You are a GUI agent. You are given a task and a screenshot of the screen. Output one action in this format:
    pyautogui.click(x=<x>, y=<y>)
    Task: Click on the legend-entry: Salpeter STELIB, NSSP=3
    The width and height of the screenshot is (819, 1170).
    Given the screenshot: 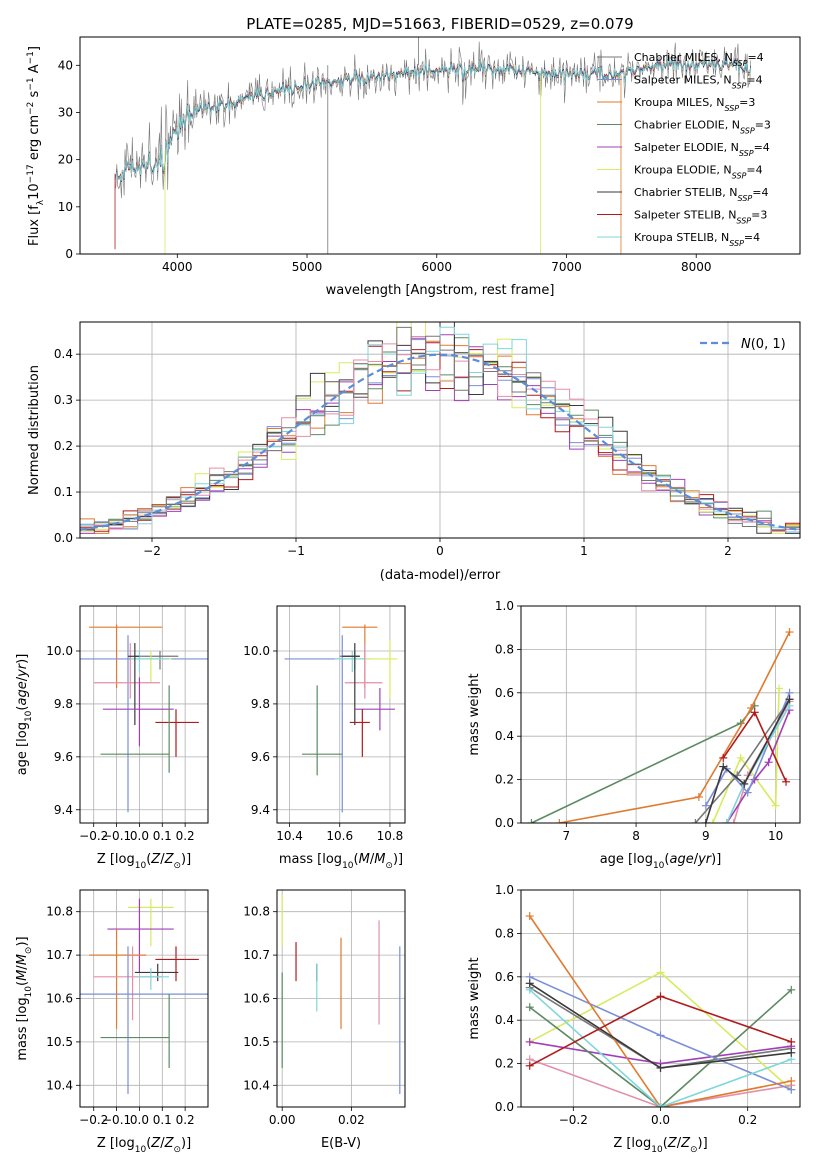 What is the action you would take?
    pyautogui.click(x=700, y=217)
    